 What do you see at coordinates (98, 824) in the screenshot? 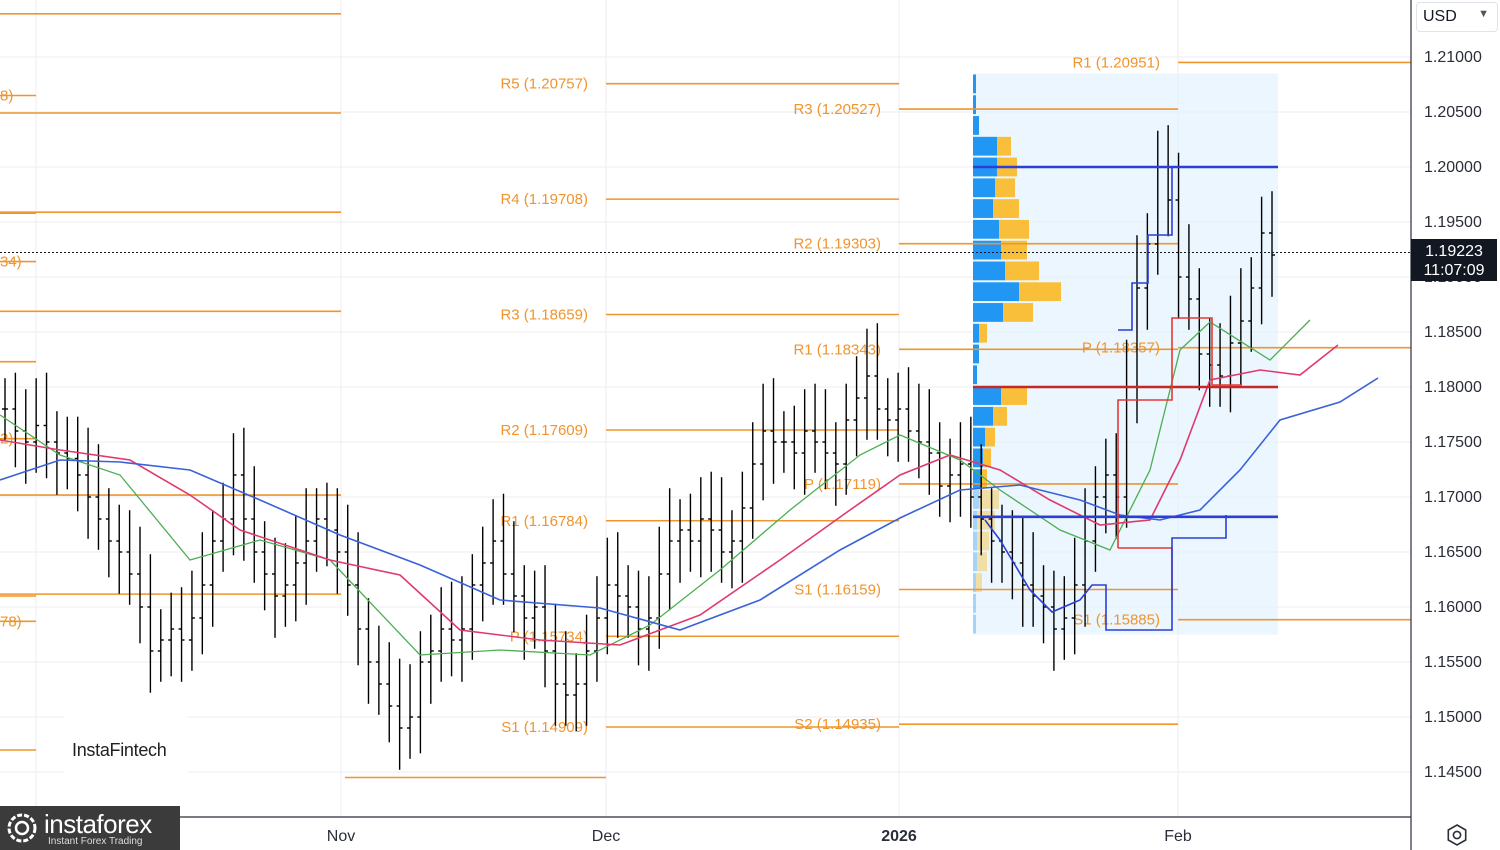
I see `brand-name: instaforex` at bounding box center [98, 824].